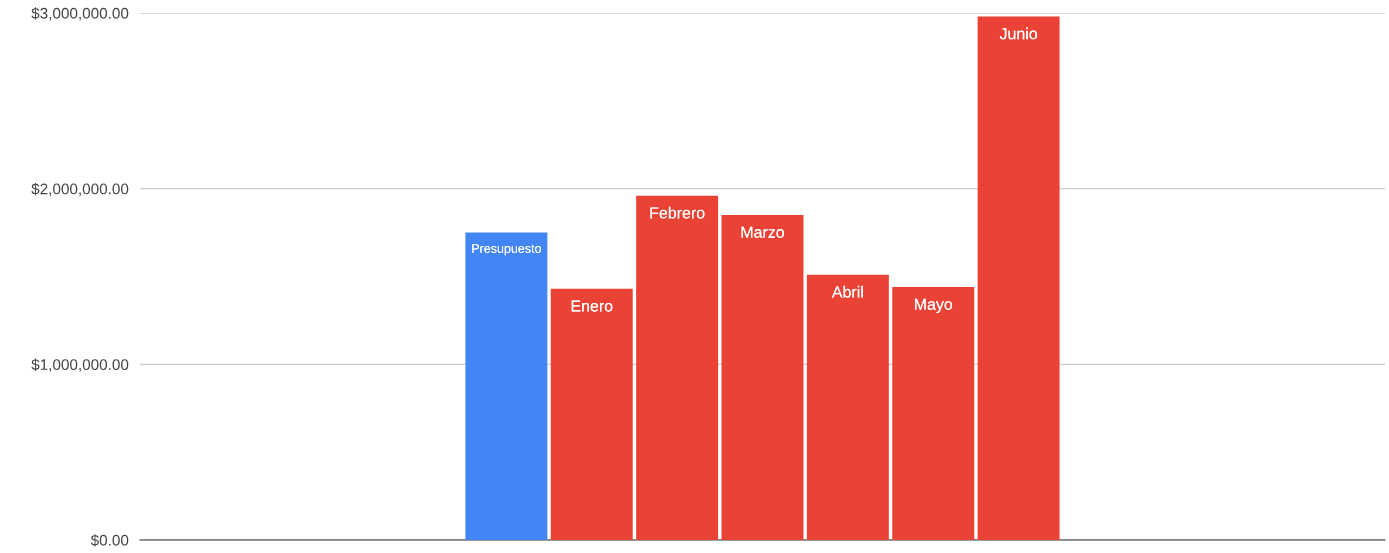 Image resolution: width=1389 pixels, height=553 pixels. What do you see at coordinates (506, 250) in the screenshot?
I see `series-label: Presupuesto` at bounding box center [506, 250].